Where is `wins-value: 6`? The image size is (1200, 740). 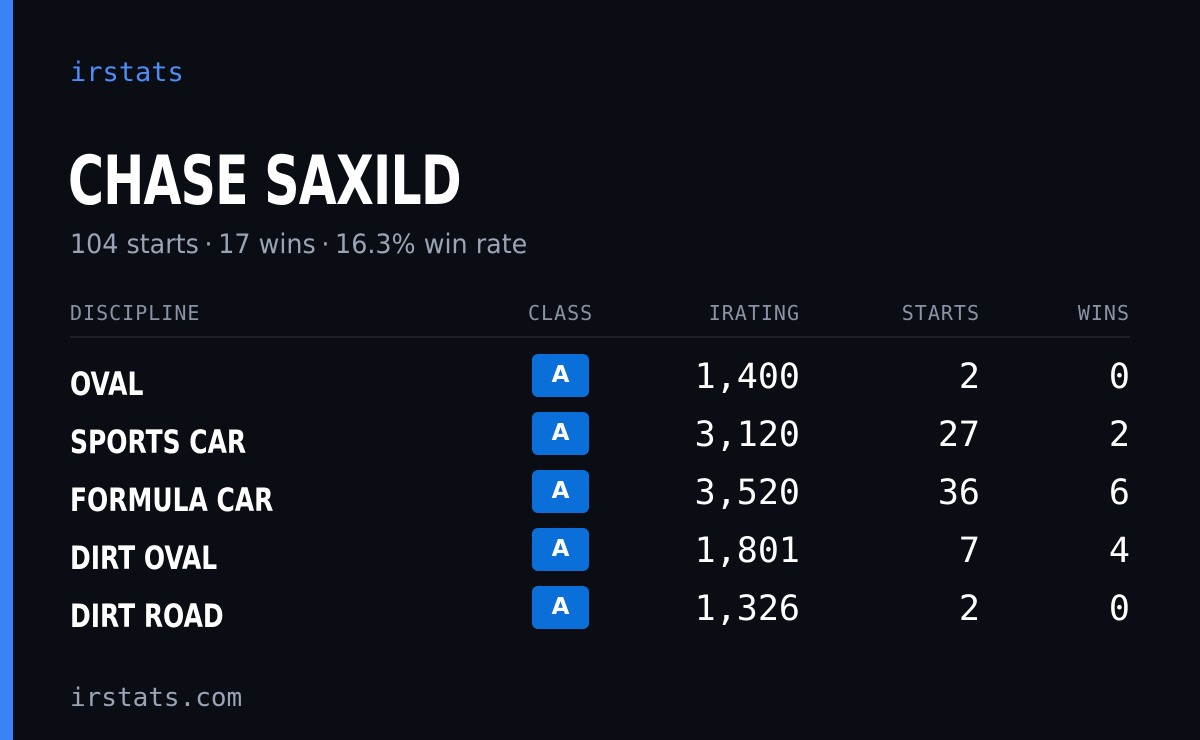
wins-value: 6 is located at coordinates (1119, 493).